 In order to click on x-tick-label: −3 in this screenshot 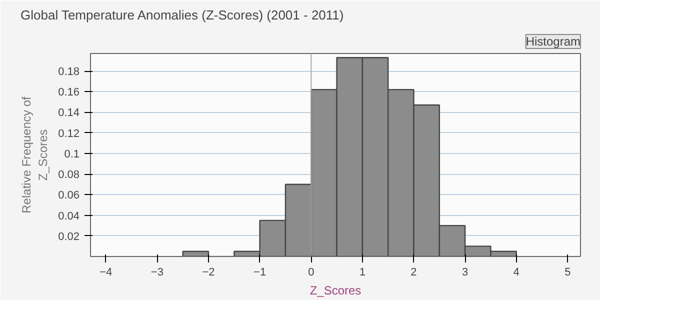, I will do `click(157, 272)`.